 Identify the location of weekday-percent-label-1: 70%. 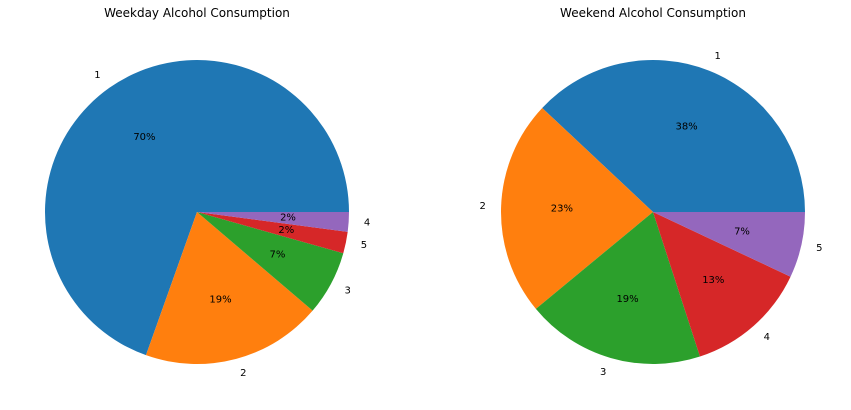
(144, 137).